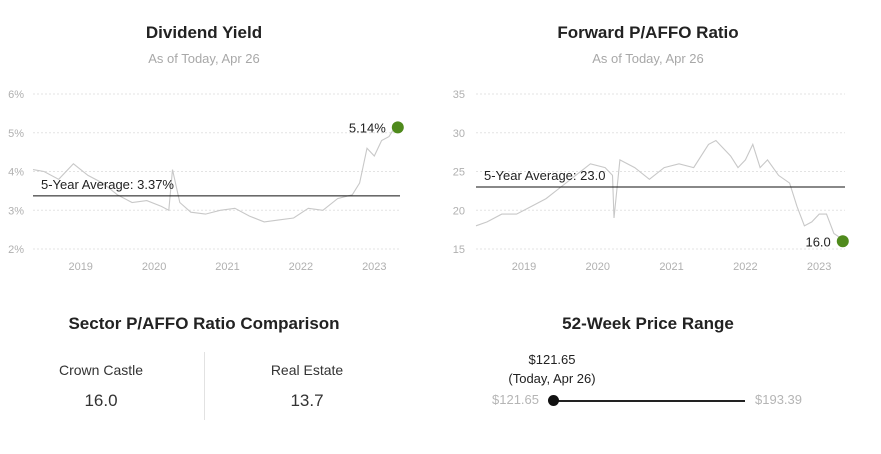  Describe the element at coordinates (101, 400) in the screenshot. I see `comparison-value-crown-castle: 16.0` at that location.